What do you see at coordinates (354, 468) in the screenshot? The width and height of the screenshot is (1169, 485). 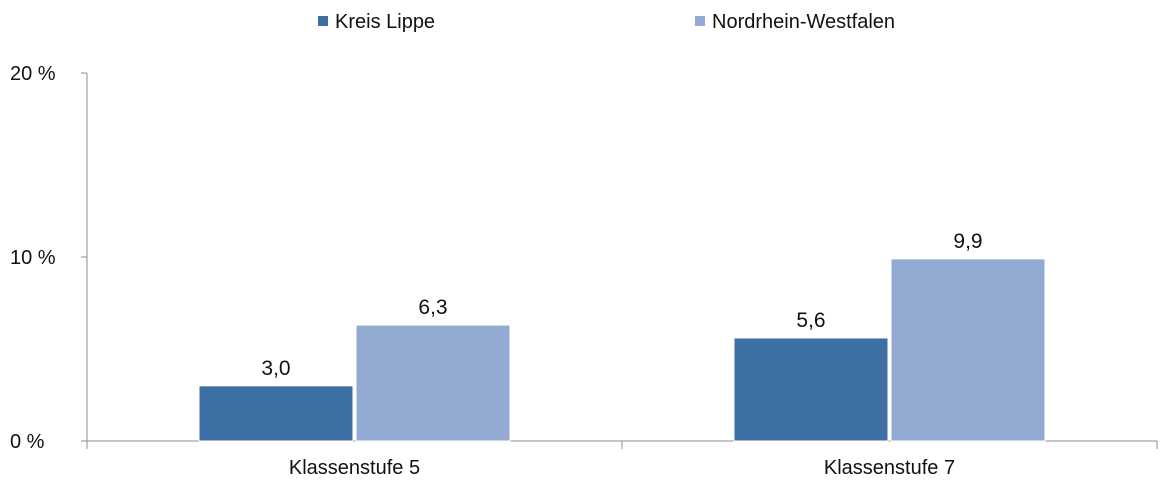 I see `x-tick-label: Klassenstufe 5` at bounding box center [354, 468].